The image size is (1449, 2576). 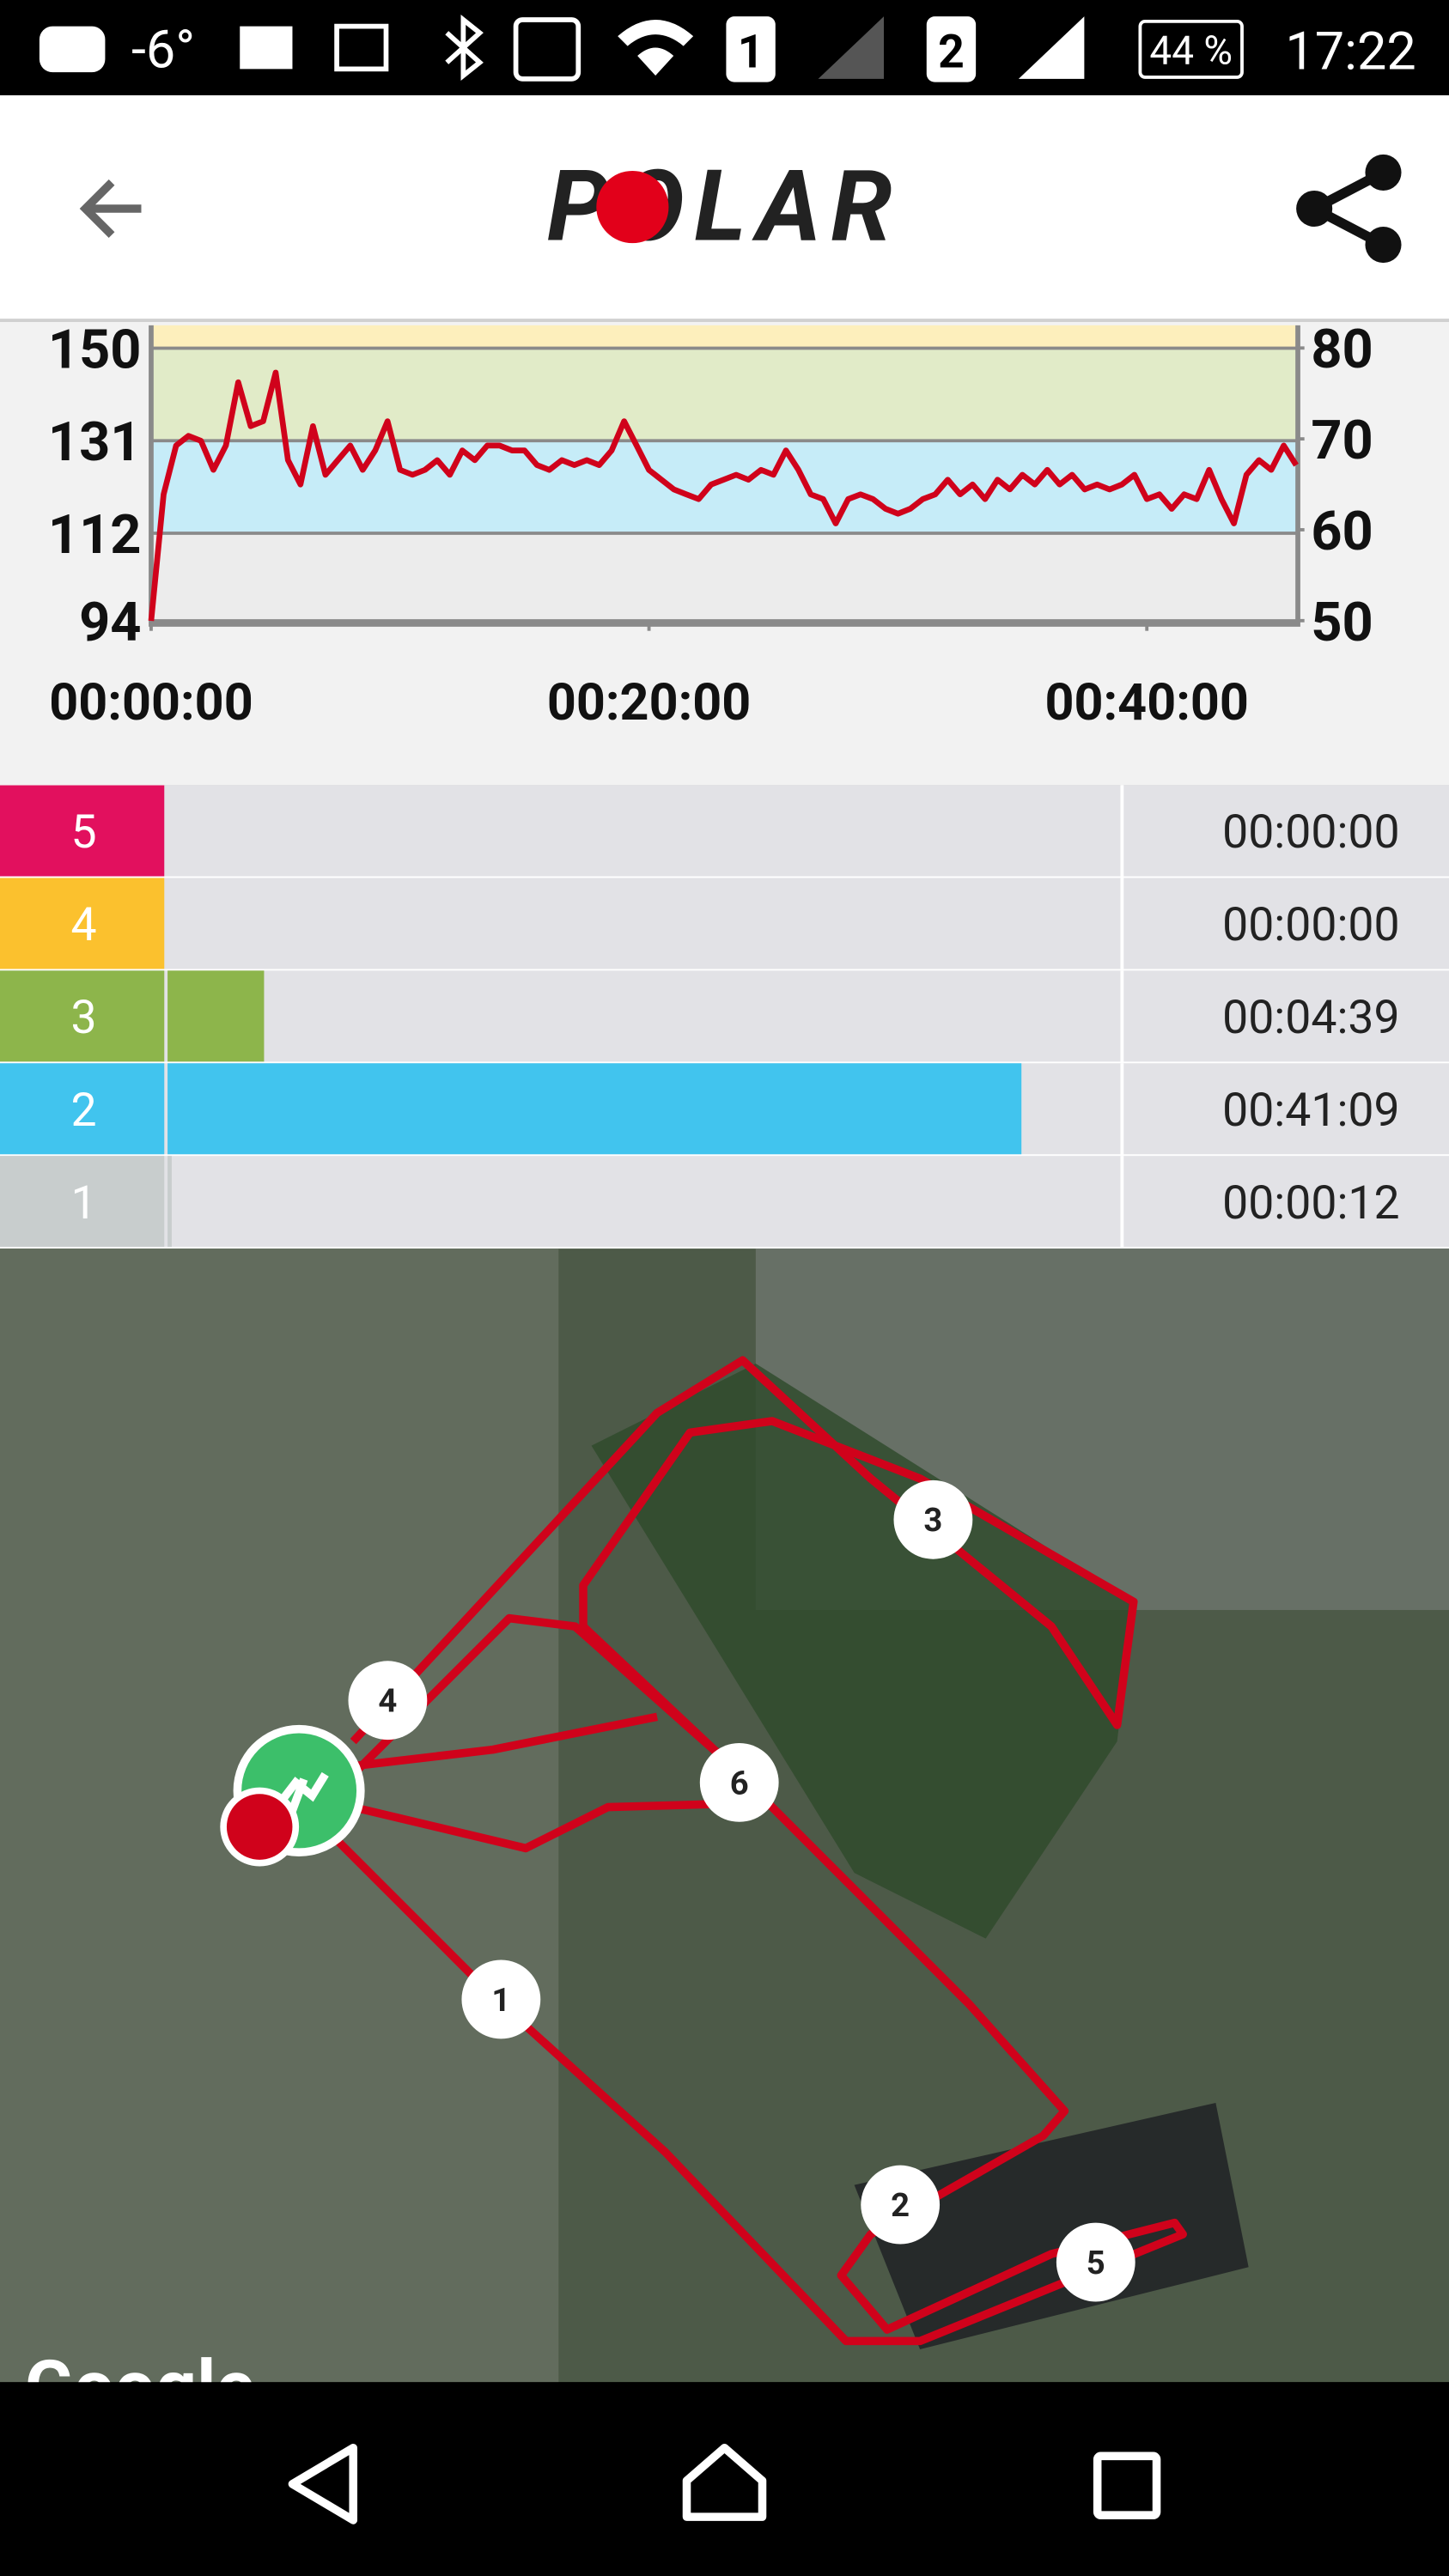 I want to click on share-button, so click(x=1349, y=209).